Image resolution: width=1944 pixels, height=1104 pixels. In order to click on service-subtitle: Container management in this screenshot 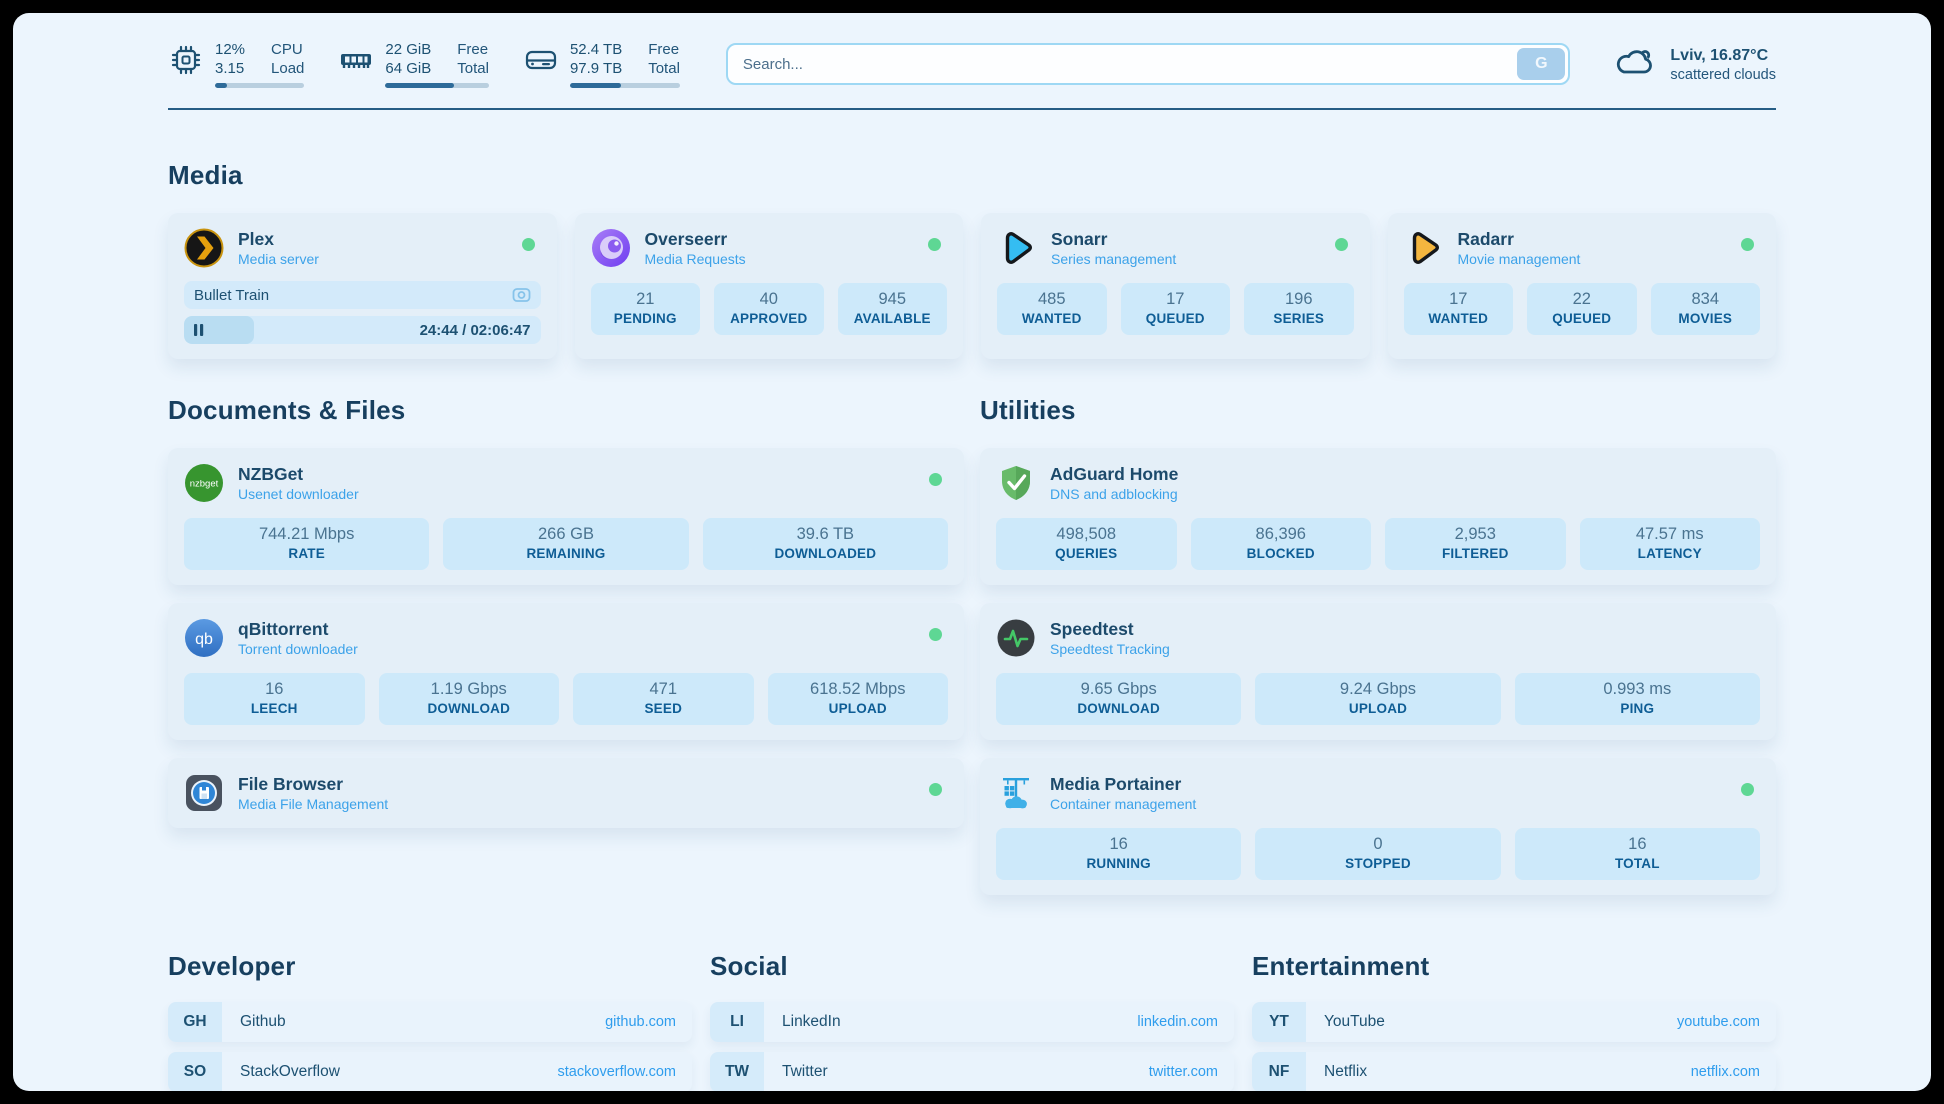, I will do `click(1123, 804)`.